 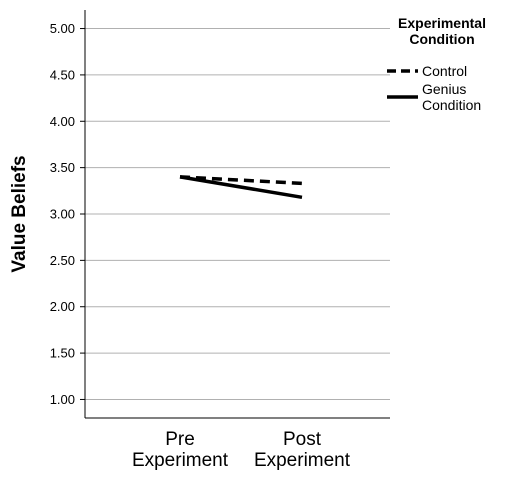 What do you see at coordinates (241, 180) in the screenshot?
I see `series-line-control` at bounding box center [241, 180].